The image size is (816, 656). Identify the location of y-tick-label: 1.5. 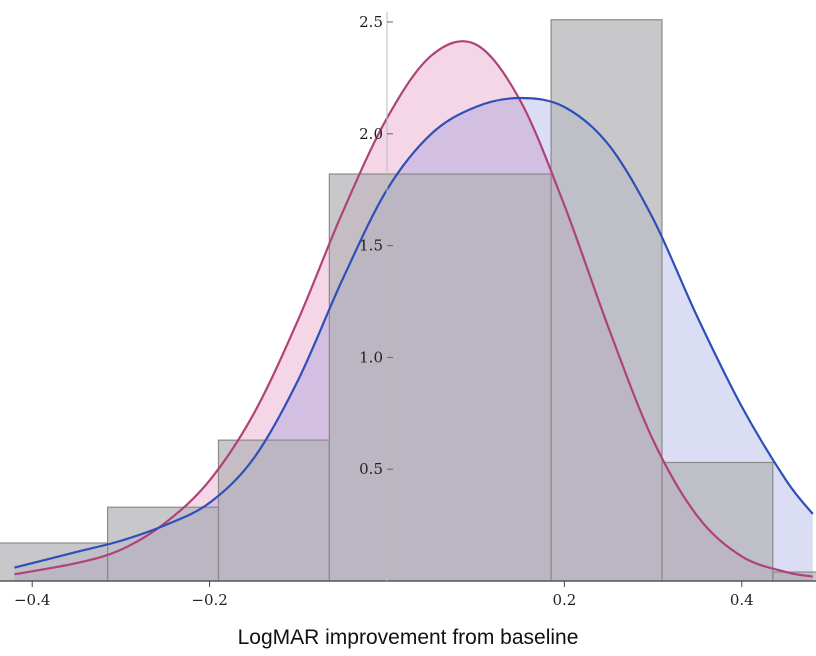
(371, 246).